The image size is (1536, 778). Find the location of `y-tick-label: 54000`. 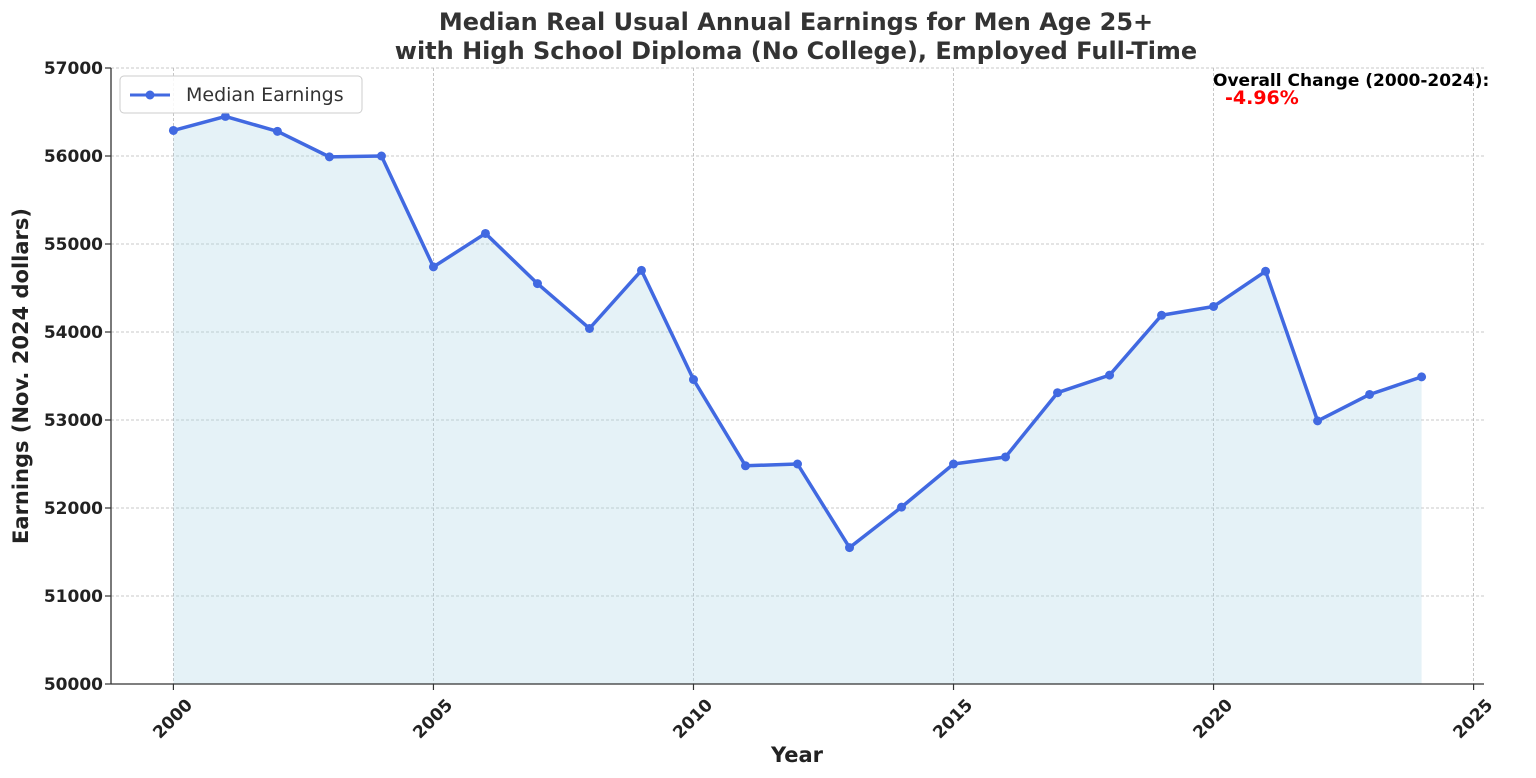

y-tick-label: 54000 is located at coordinates (73, 333).